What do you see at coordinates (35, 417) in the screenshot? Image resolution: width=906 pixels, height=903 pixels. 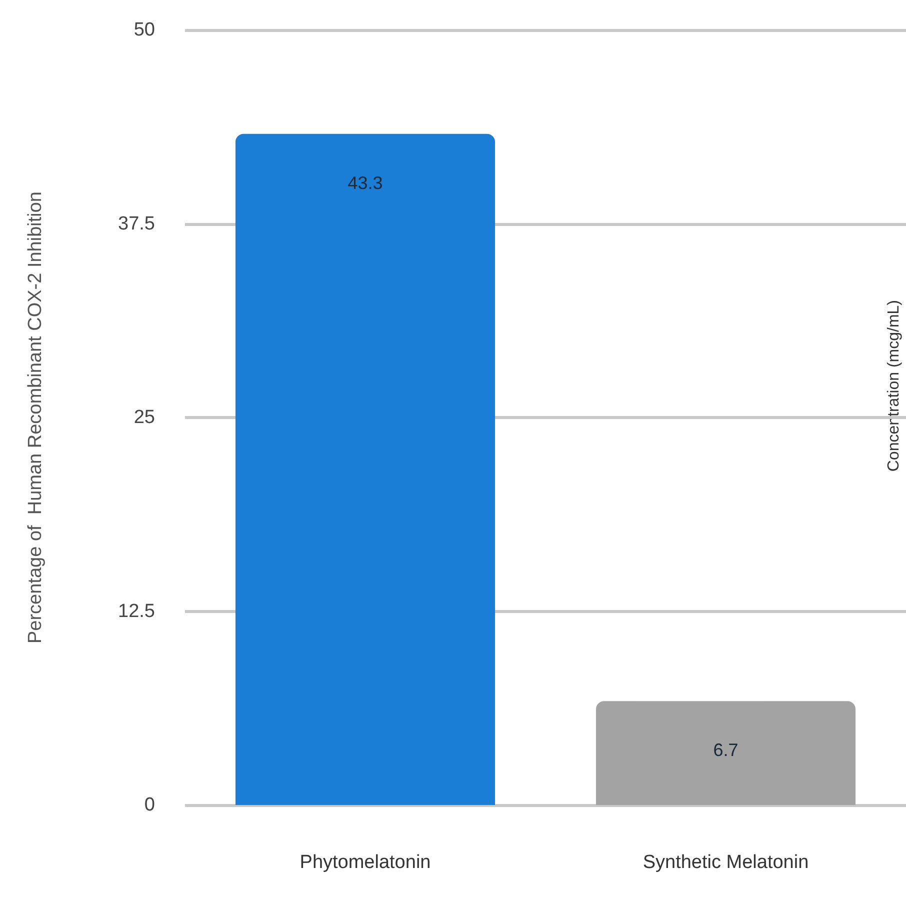 I see `y-axis-title: Percentage of Human Recombinant COX-2 Inhibition` at bounding box center [35, 417].